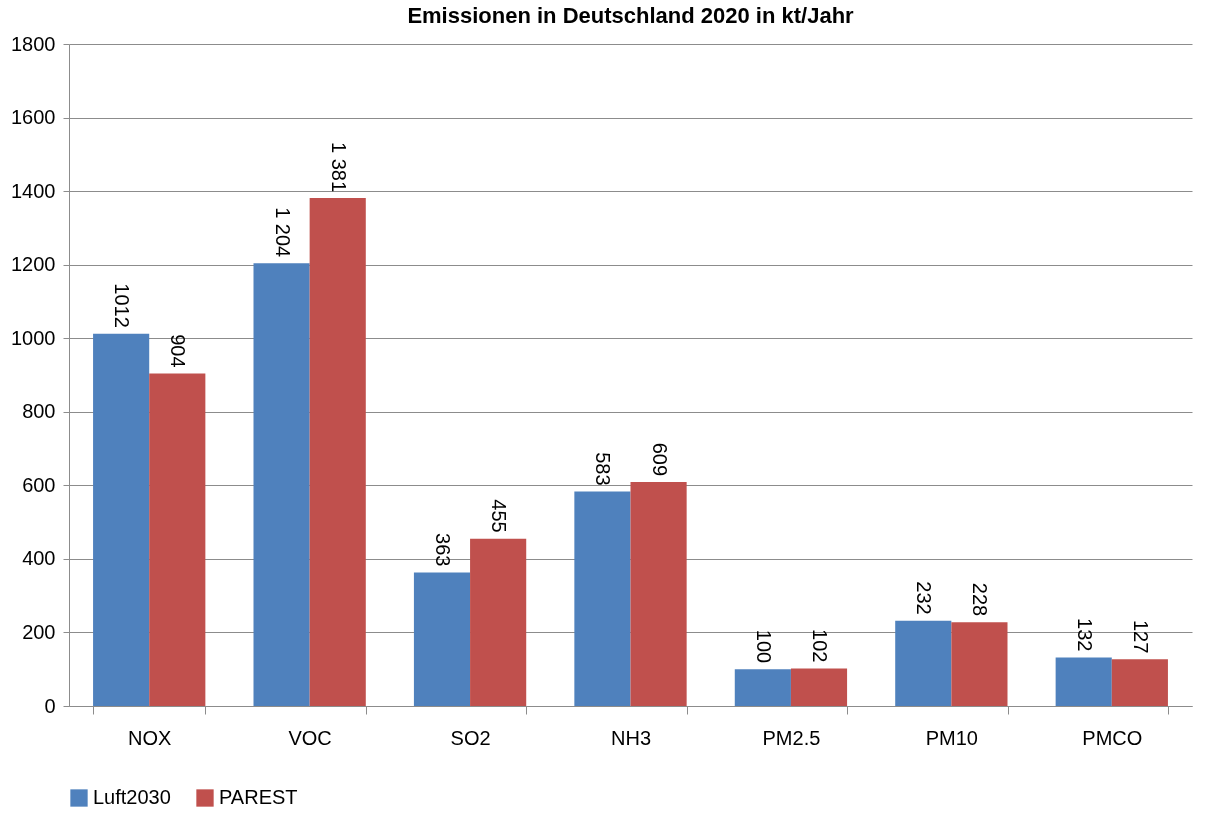 The width and height of the screenshot is (1212, 818). Describe the element at coordinates (282, 232) in the screenshot. I see `data-label: 1 204` at that location.